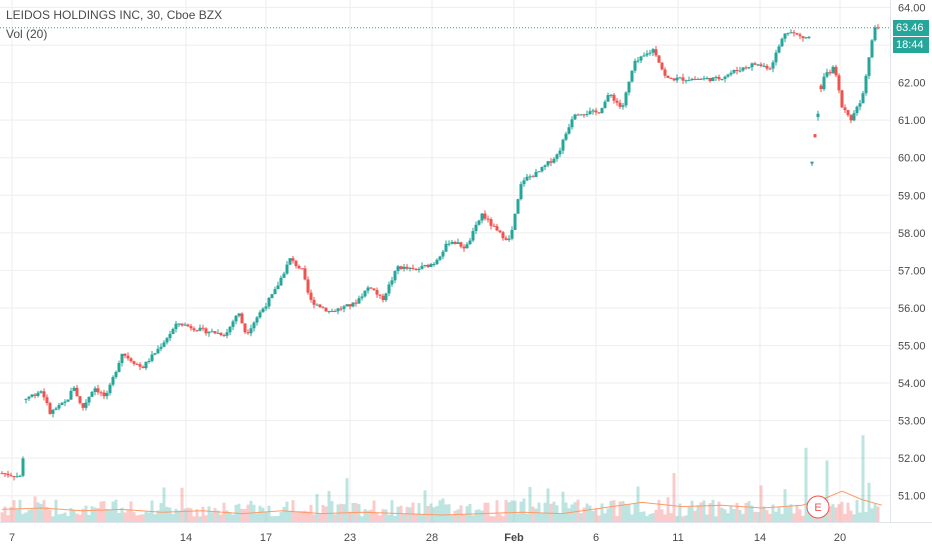 The width and height of the screenshot is (932, 550). What do you see at coordinates (912, 121) in the screenshot?
I see `y-tick-label: 61.00` at bounding box center [912, 121].